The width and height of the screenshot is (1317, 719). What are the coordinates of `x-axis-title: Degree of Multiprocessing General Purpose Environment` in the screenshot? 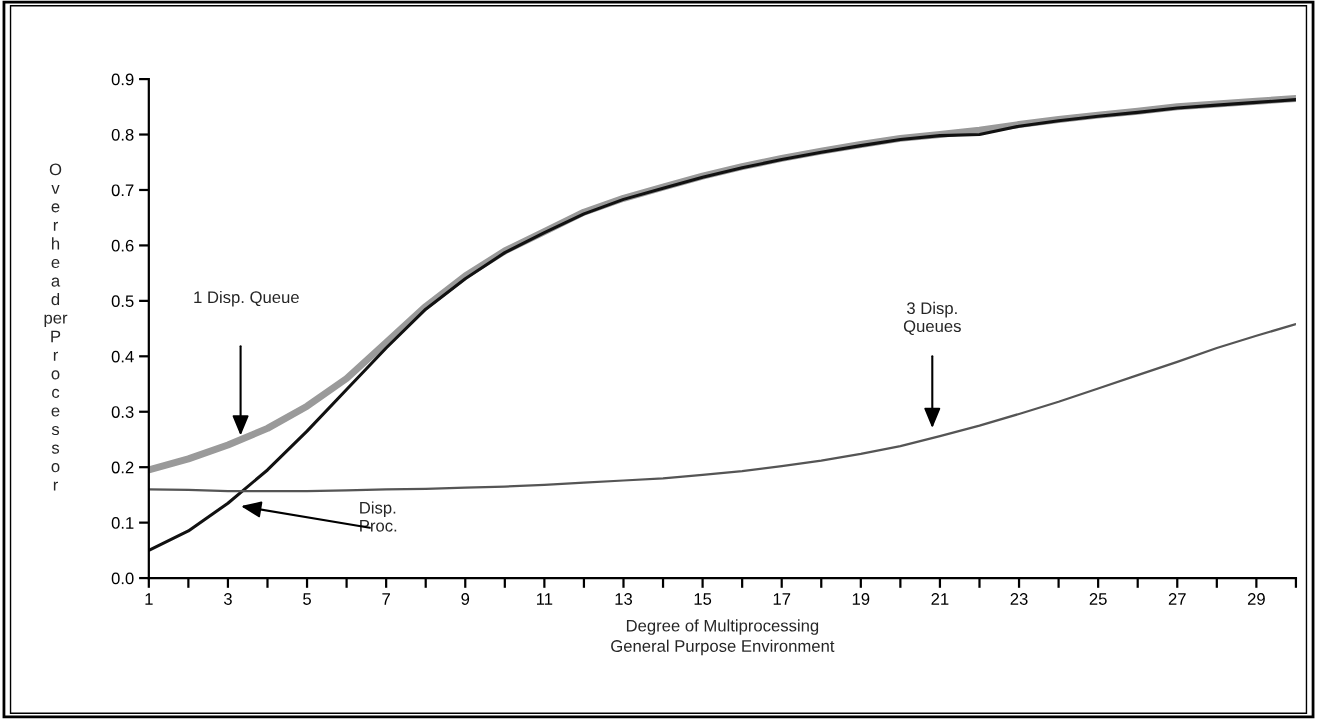 It's located at (723, 637).